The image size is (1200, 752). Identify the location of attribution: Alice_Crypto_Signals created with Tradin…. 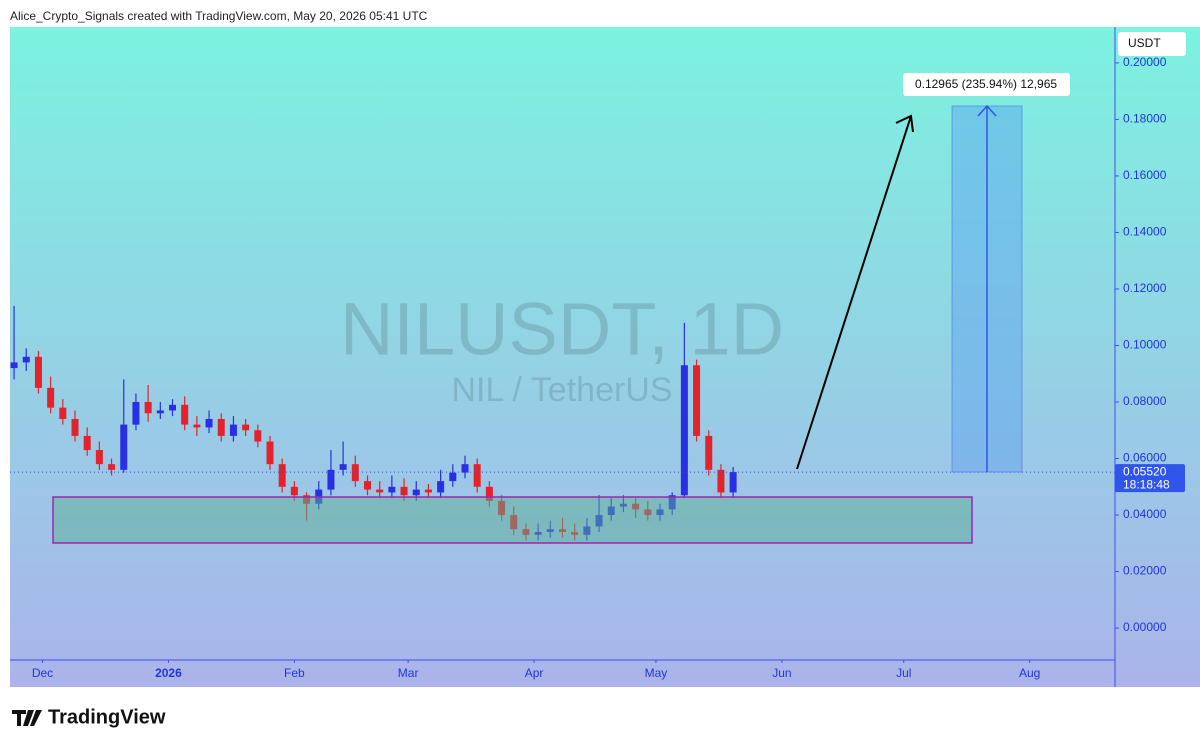
(219, 16).